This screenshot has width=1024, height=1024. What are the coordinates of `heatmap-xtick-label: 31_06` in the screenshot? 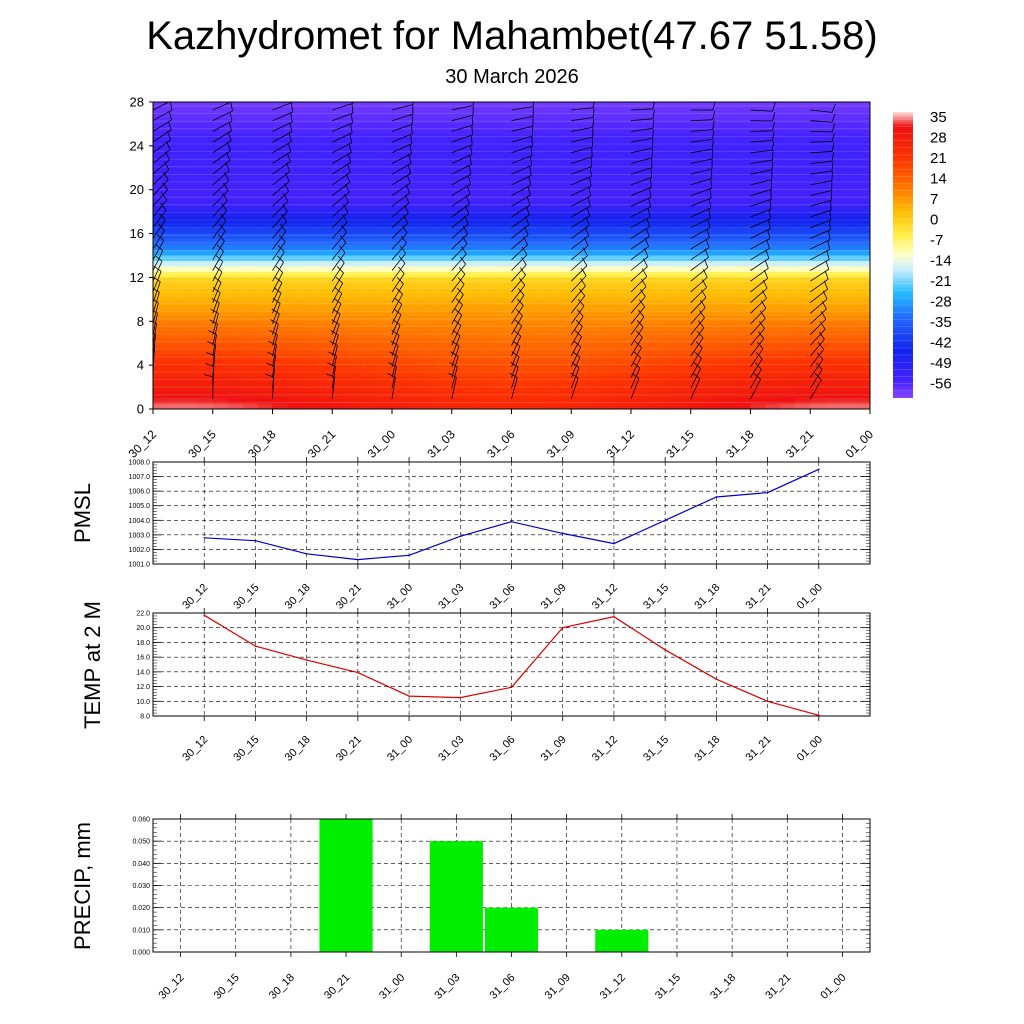 It's located at (501, 444).